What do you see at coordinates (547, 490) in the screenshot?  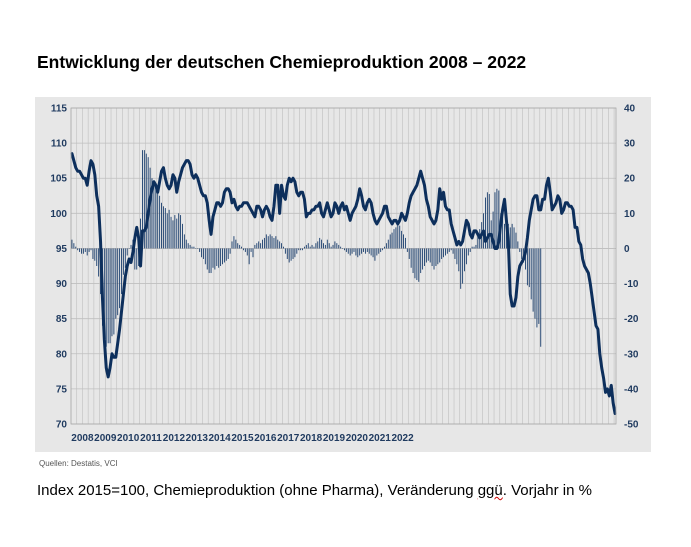 I see `caption-text-end: . Vorjahr in %` at bounding box center [547, 490].